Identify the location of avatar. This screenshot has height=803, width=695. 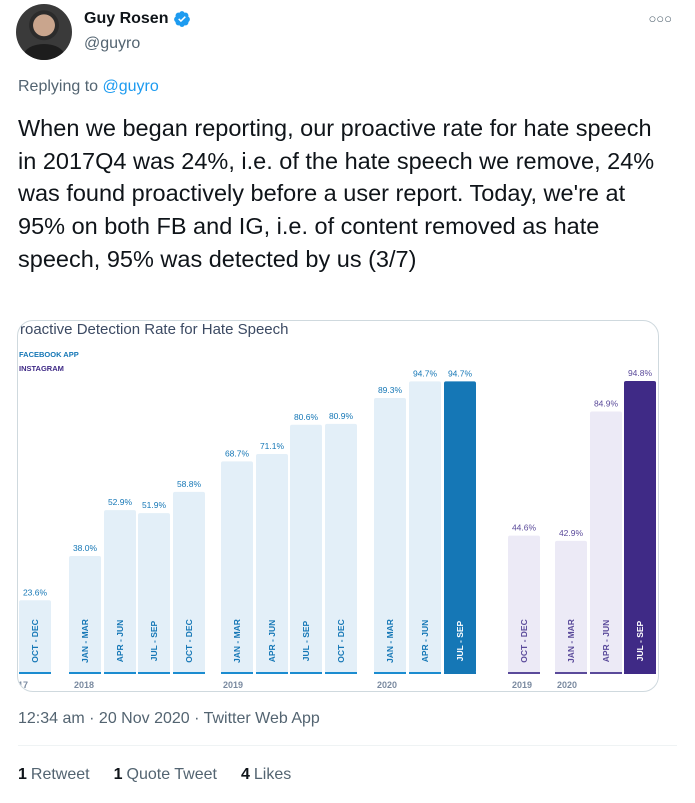
(44, 32).